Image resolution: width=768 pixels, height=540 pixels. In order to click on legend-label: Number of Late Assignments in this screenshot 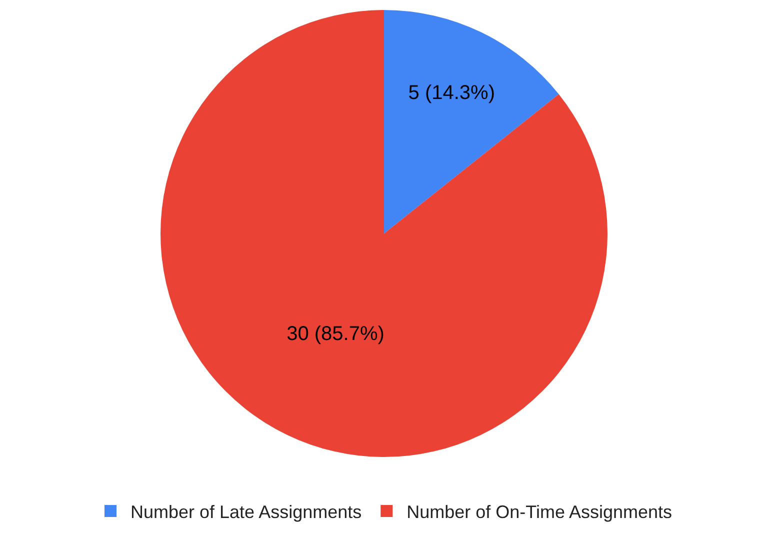, I will do `click(246, 512)`.